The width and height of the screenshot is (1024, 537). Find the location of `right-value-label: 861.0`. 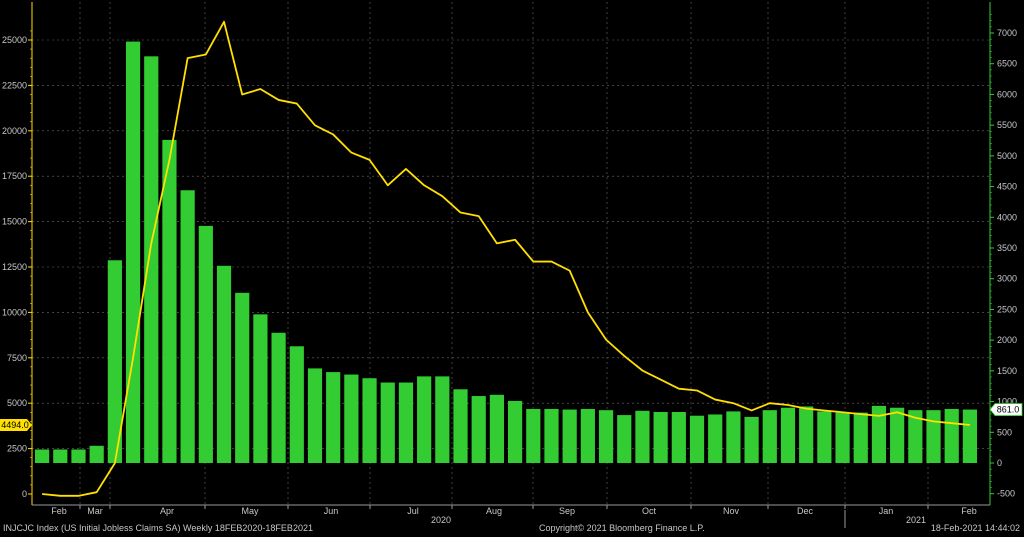

right-value-label: 861.0 is located at coordinates (1008, 410).